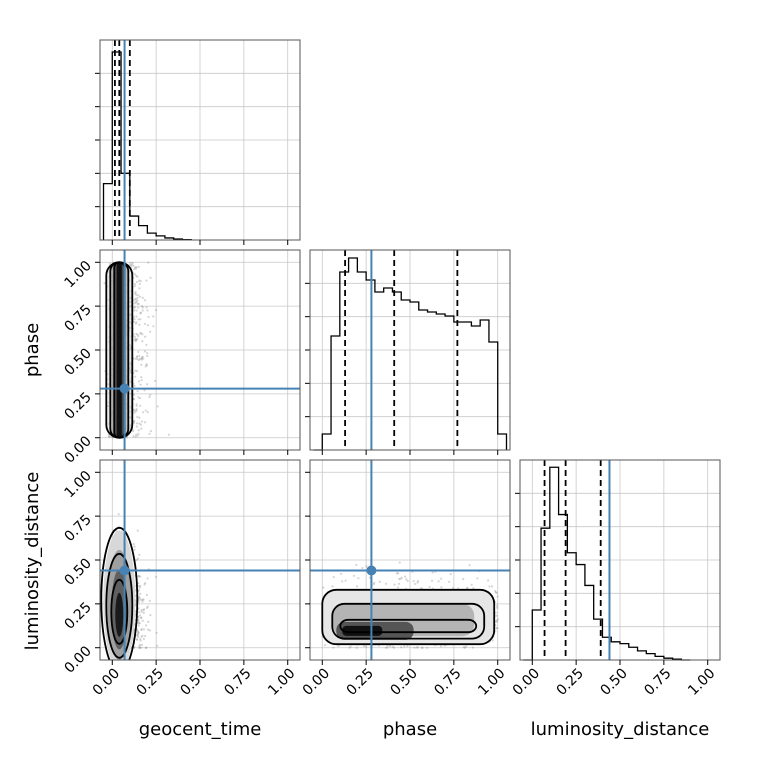 The width and height of the screenshot is (760, 760). Describe the element at coordinates (198, 142) in the screenshot. I see `hist-panel-geocent-time` at that location.